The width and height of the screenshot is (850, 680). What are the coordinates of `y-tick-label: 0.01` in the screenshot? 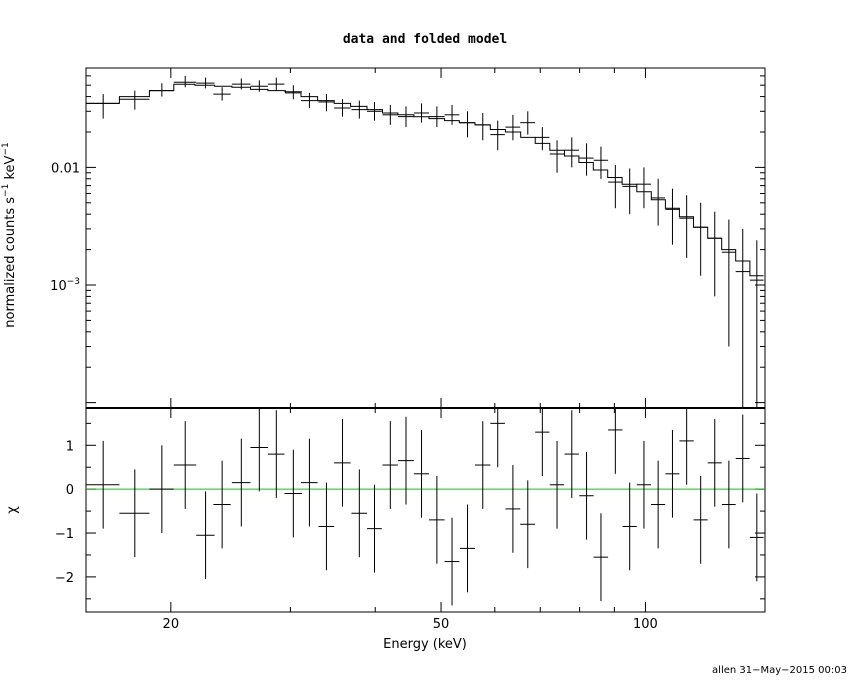 It's located at (65, 168).